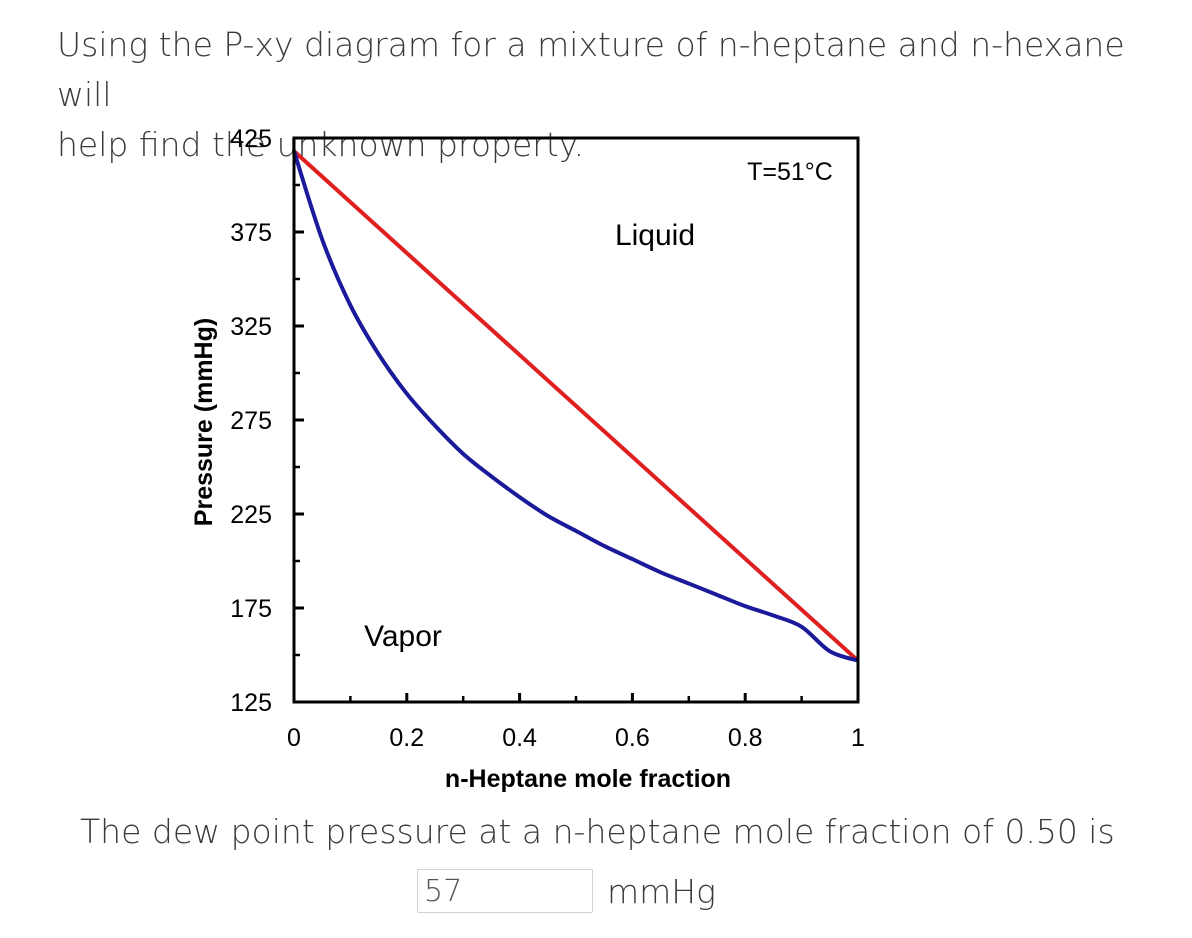  I want to click on x-tick-label: 0.8, so click(745, 738).